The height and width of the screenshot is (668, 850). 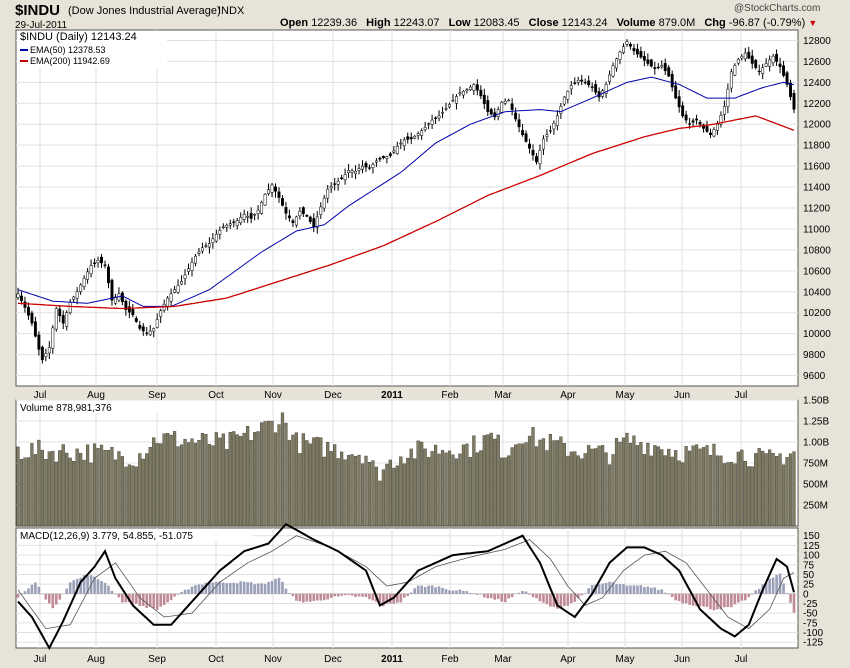 I want to click on month-label: Oct, so click(x=216, y=395).